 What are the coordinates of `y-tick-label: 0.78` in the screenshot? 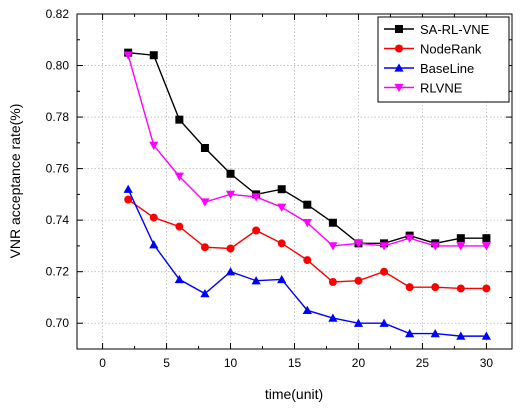 It's located at (58, 117).